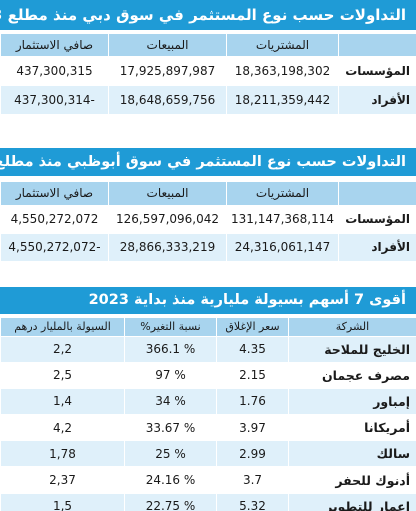 The width and height of the screenshot is (416, 511). Describe the element at coordinates (252, 502) in the screenshot. I see `cell-close: 5.32` at that location.